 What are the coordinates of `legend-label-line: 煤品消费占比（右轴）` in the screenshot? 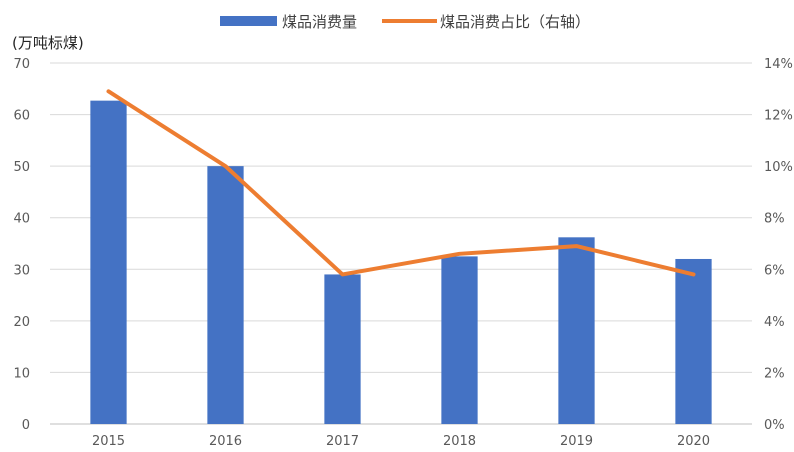 It's located at (515, 22).